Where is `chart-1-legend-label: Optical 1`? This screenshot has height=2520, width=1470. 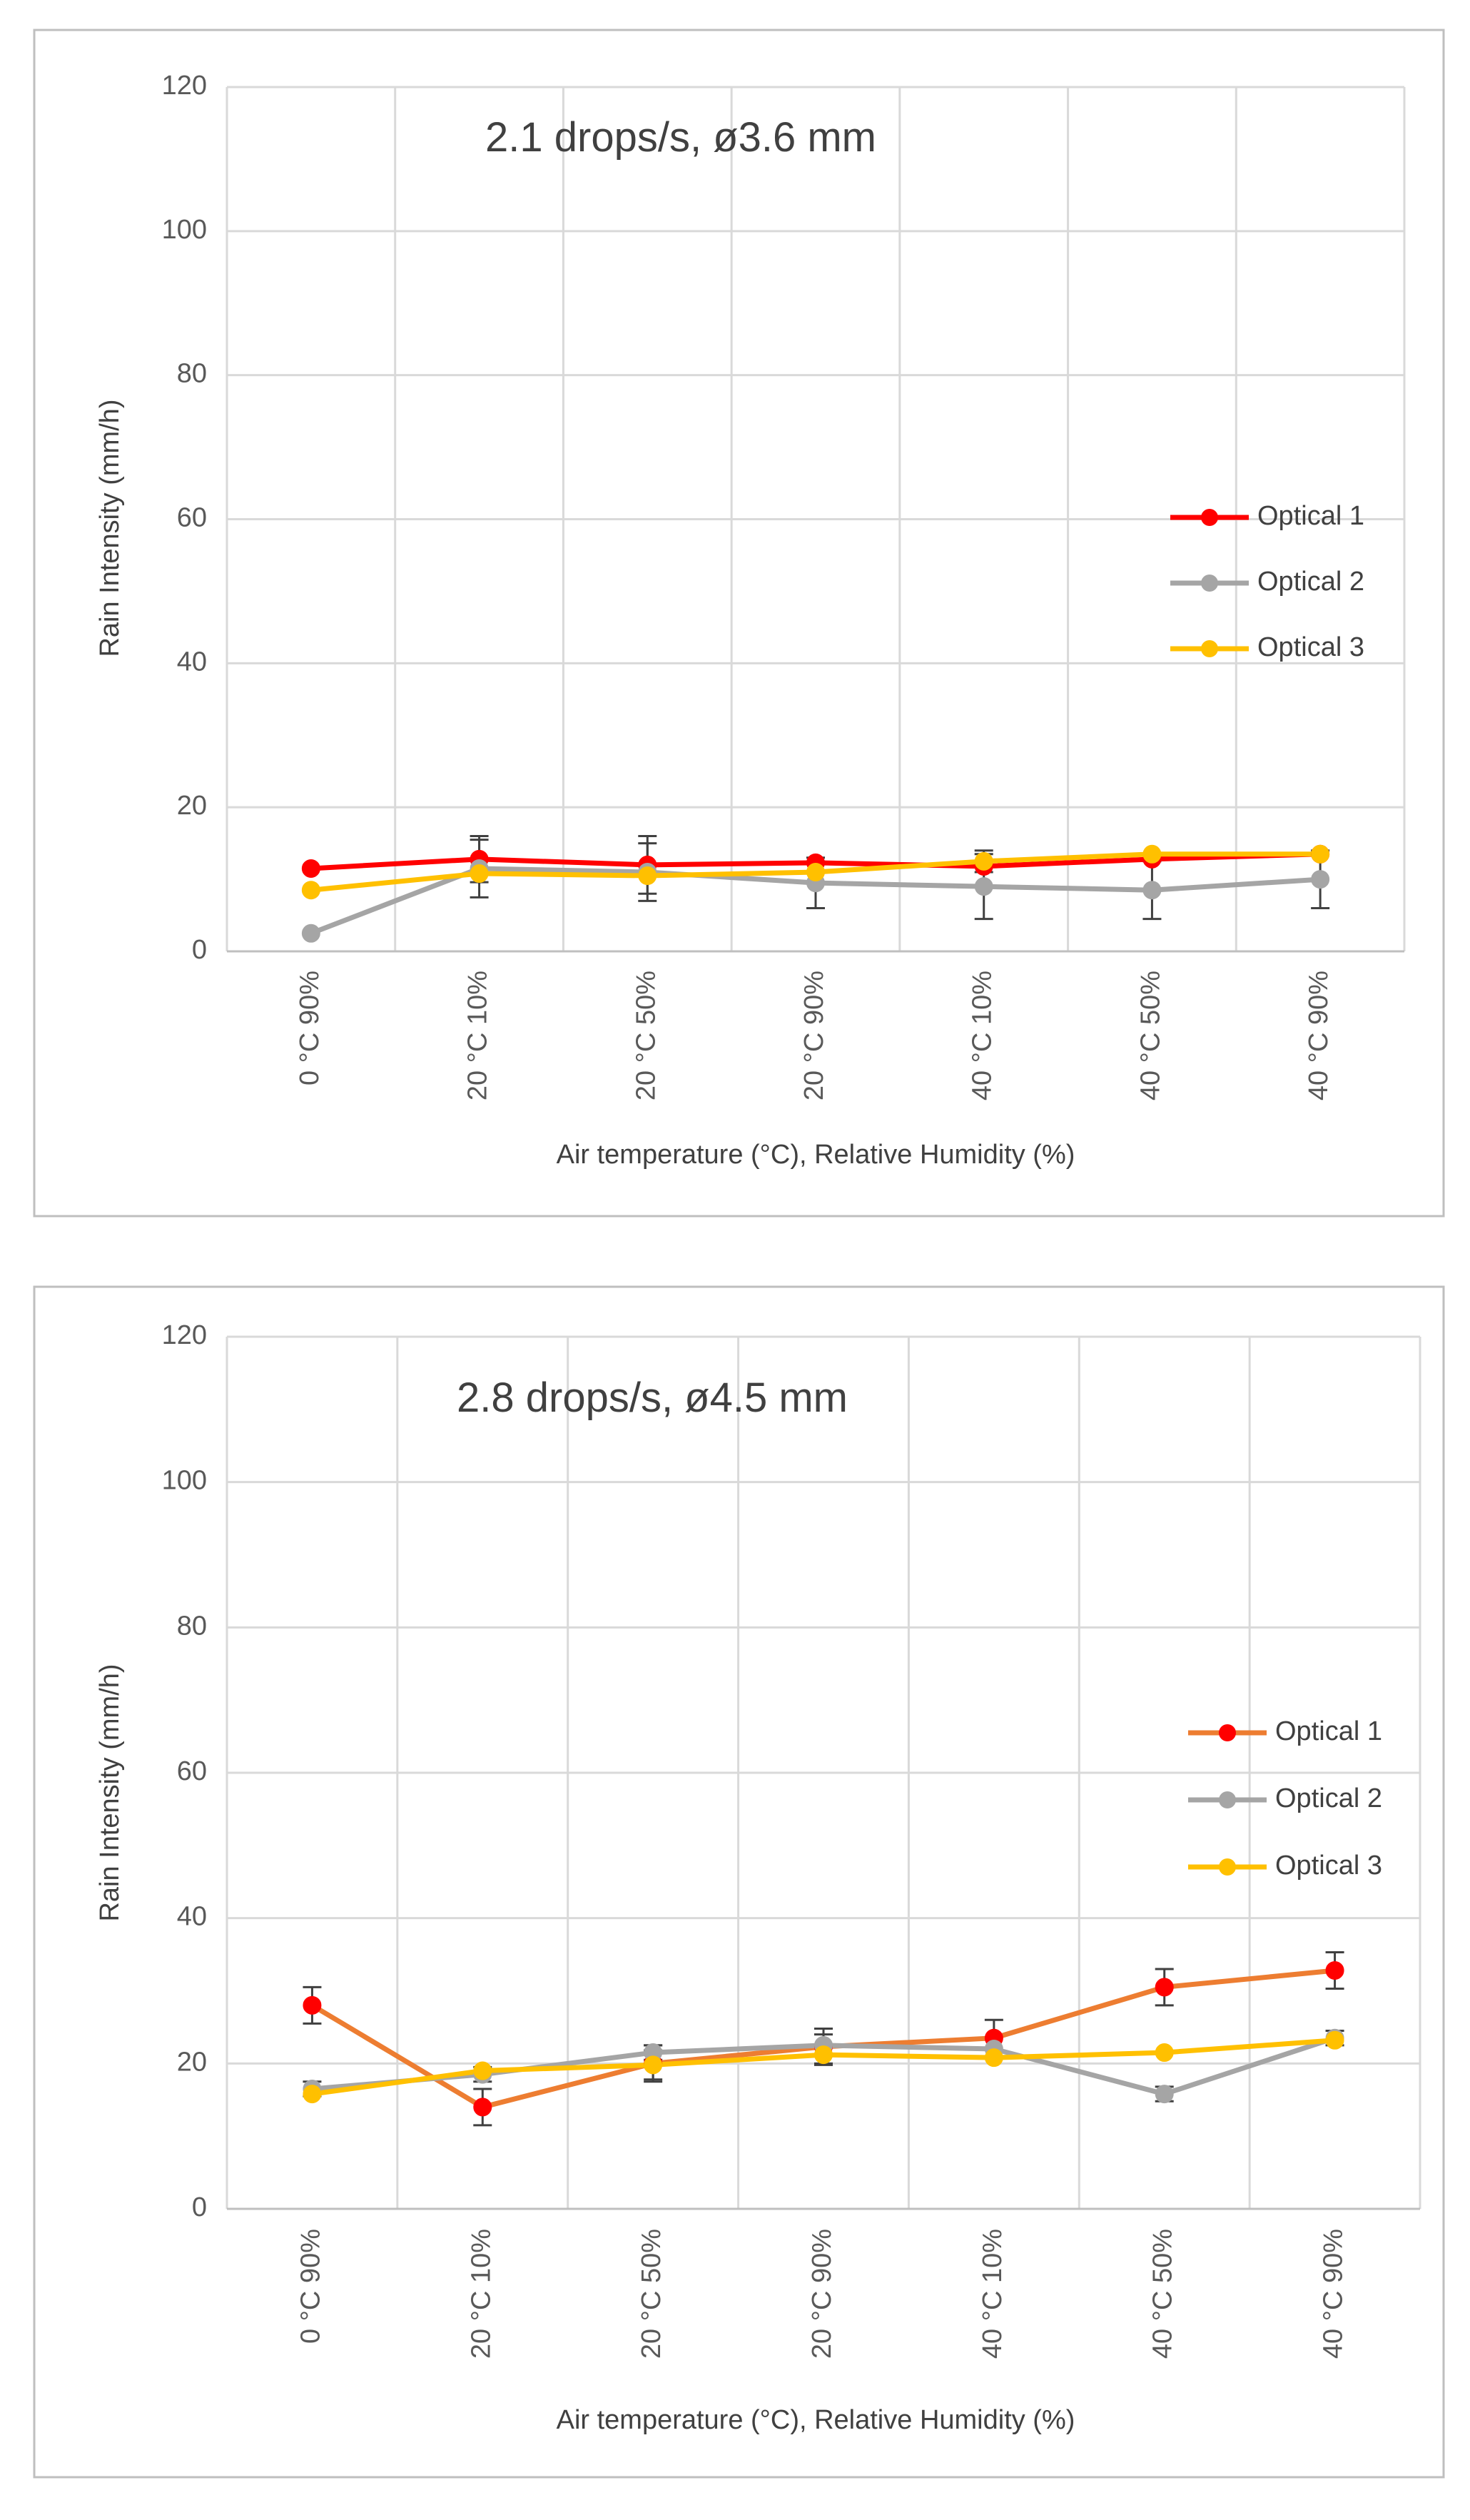
chart-1-legend-label: Optical 1 is located at coordinates (1310, 516).